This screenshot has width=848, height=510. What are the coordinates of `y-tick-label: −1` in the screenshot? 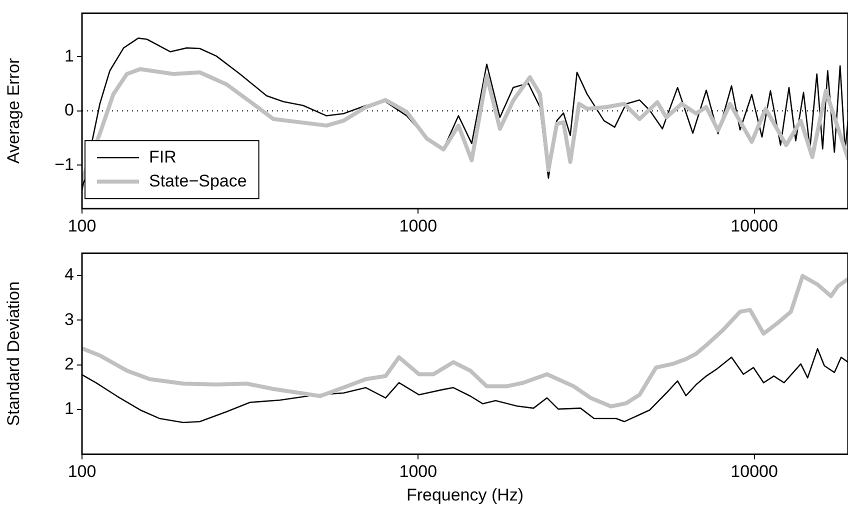 It's located at (64, 164).